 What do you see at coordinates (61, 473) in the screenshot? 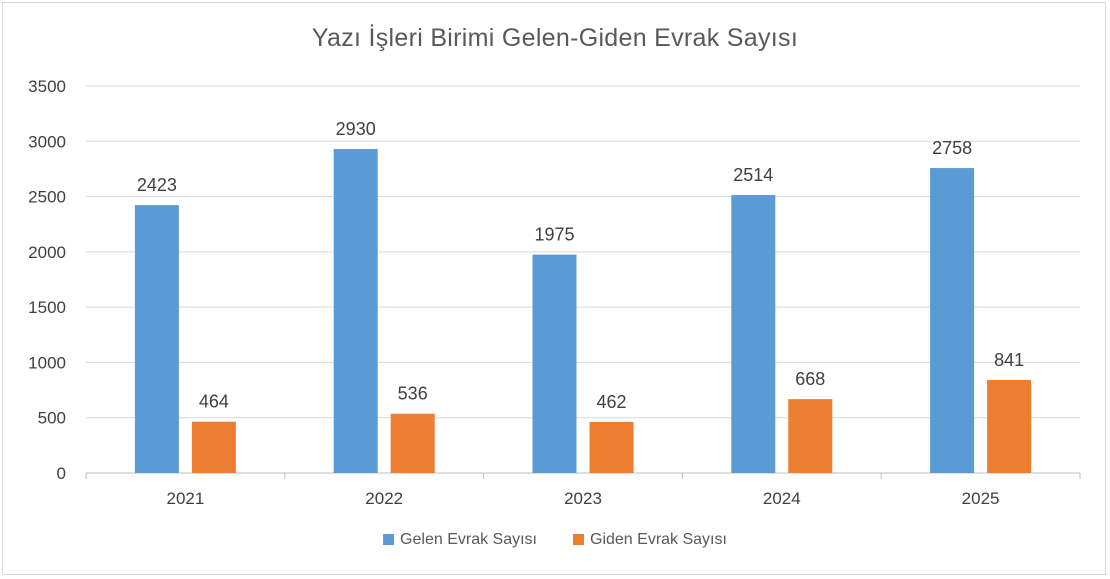
I see `y-tick-label: 0` at bounding box center [61, 473].